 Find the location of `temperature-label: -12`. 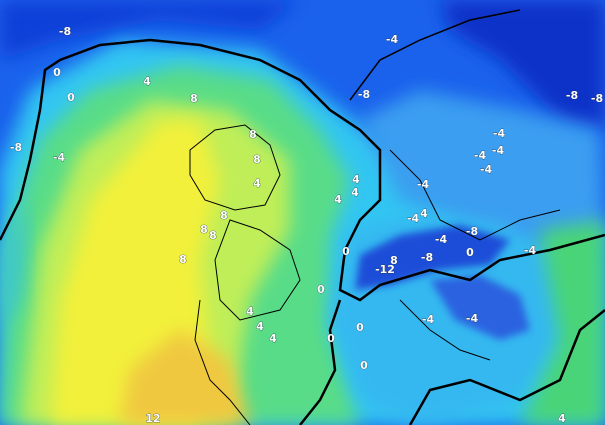

temperature-label: -12 is located at coordinates (385, 269).